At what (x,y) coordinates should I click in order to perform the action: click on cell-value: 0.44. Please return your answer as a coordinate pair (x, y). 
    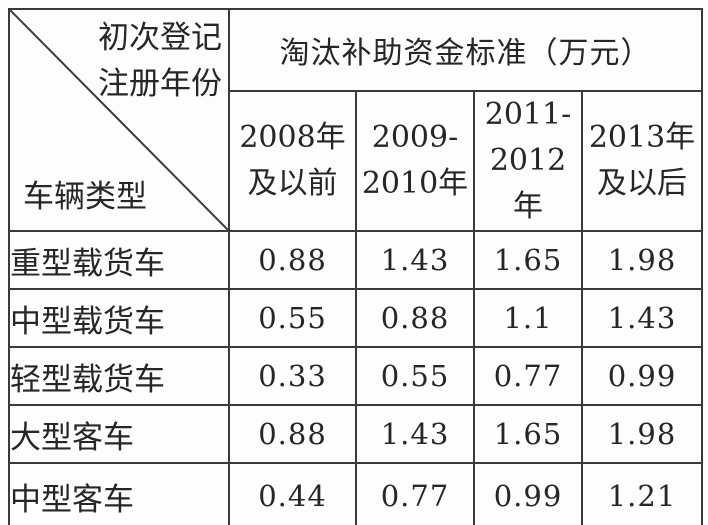
    Looking at the image, I should click on (292, 493).